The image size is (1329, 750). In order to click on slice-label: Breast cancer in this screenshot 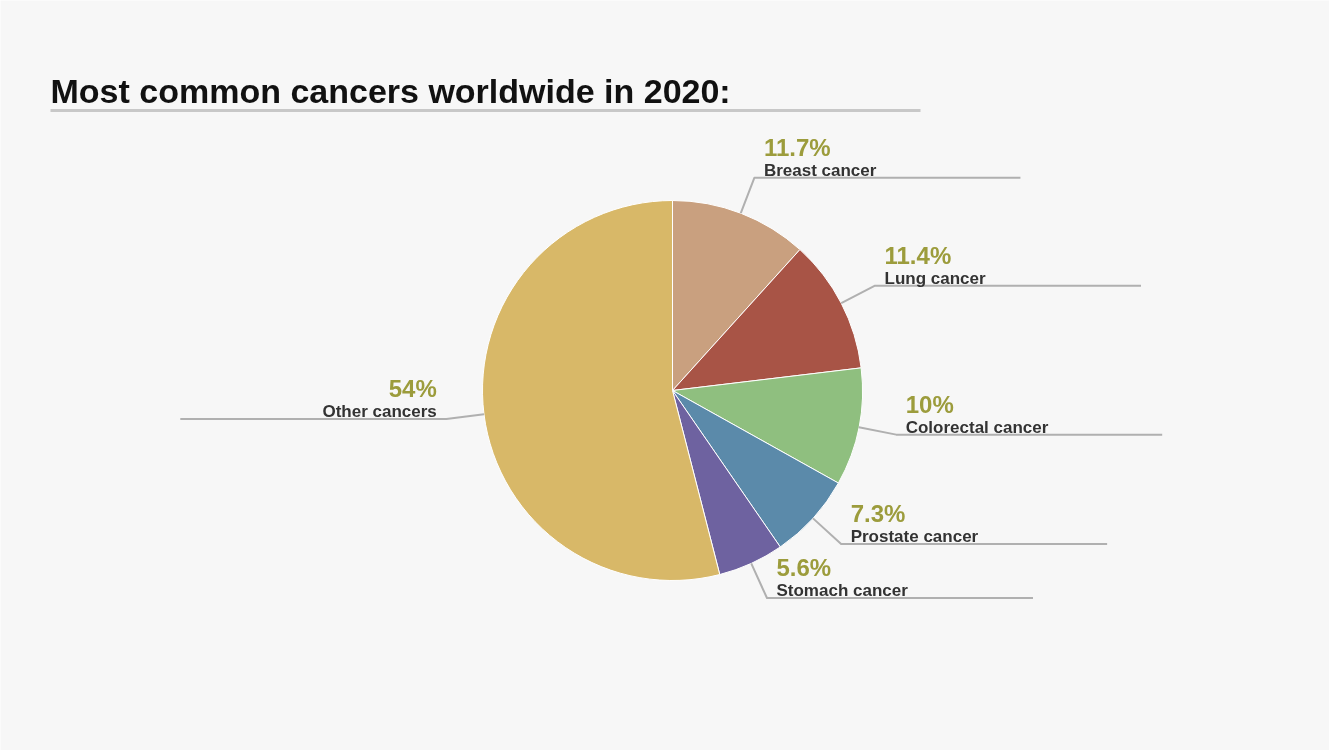, I will do `click(820, 170)`.